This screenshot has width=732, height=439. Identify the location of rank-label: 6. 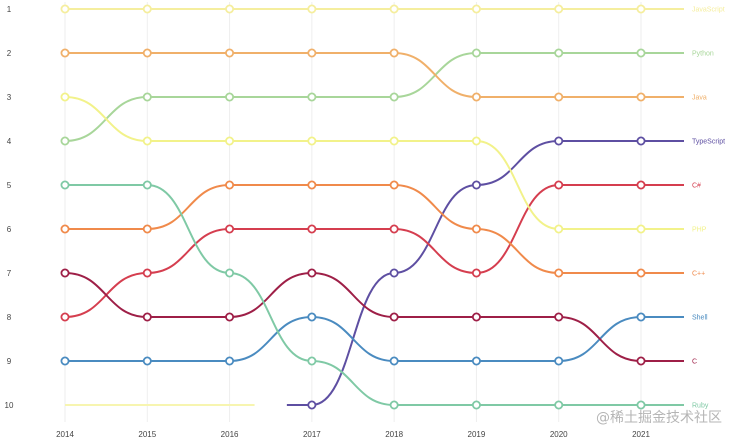
(9, 229).